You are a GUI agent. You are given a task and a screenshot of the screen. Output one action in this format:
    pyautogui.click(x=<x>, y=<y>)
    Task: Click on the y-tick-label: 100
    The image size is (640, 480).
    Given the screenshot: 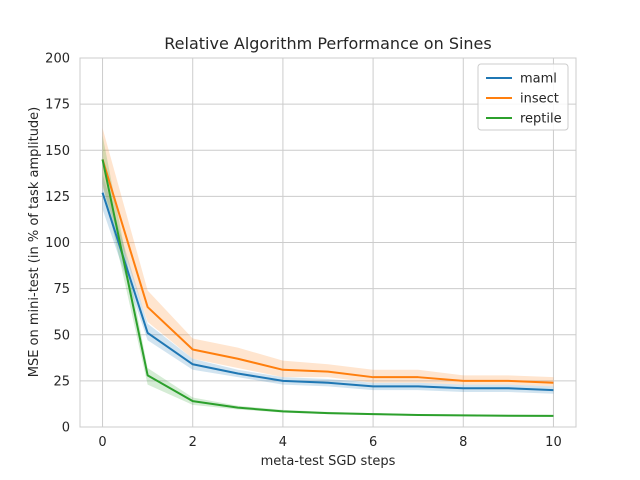 What is the action you would take?
    pyautogui.click(x=57, y=243)
    